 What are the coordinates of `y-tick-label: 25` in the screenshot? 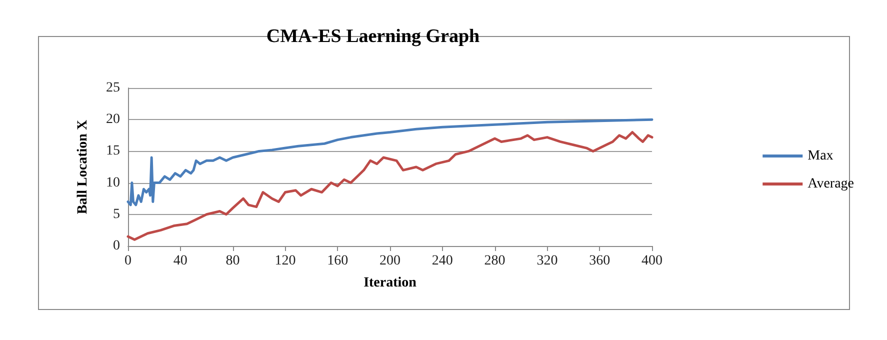 It's located at (113, 88).